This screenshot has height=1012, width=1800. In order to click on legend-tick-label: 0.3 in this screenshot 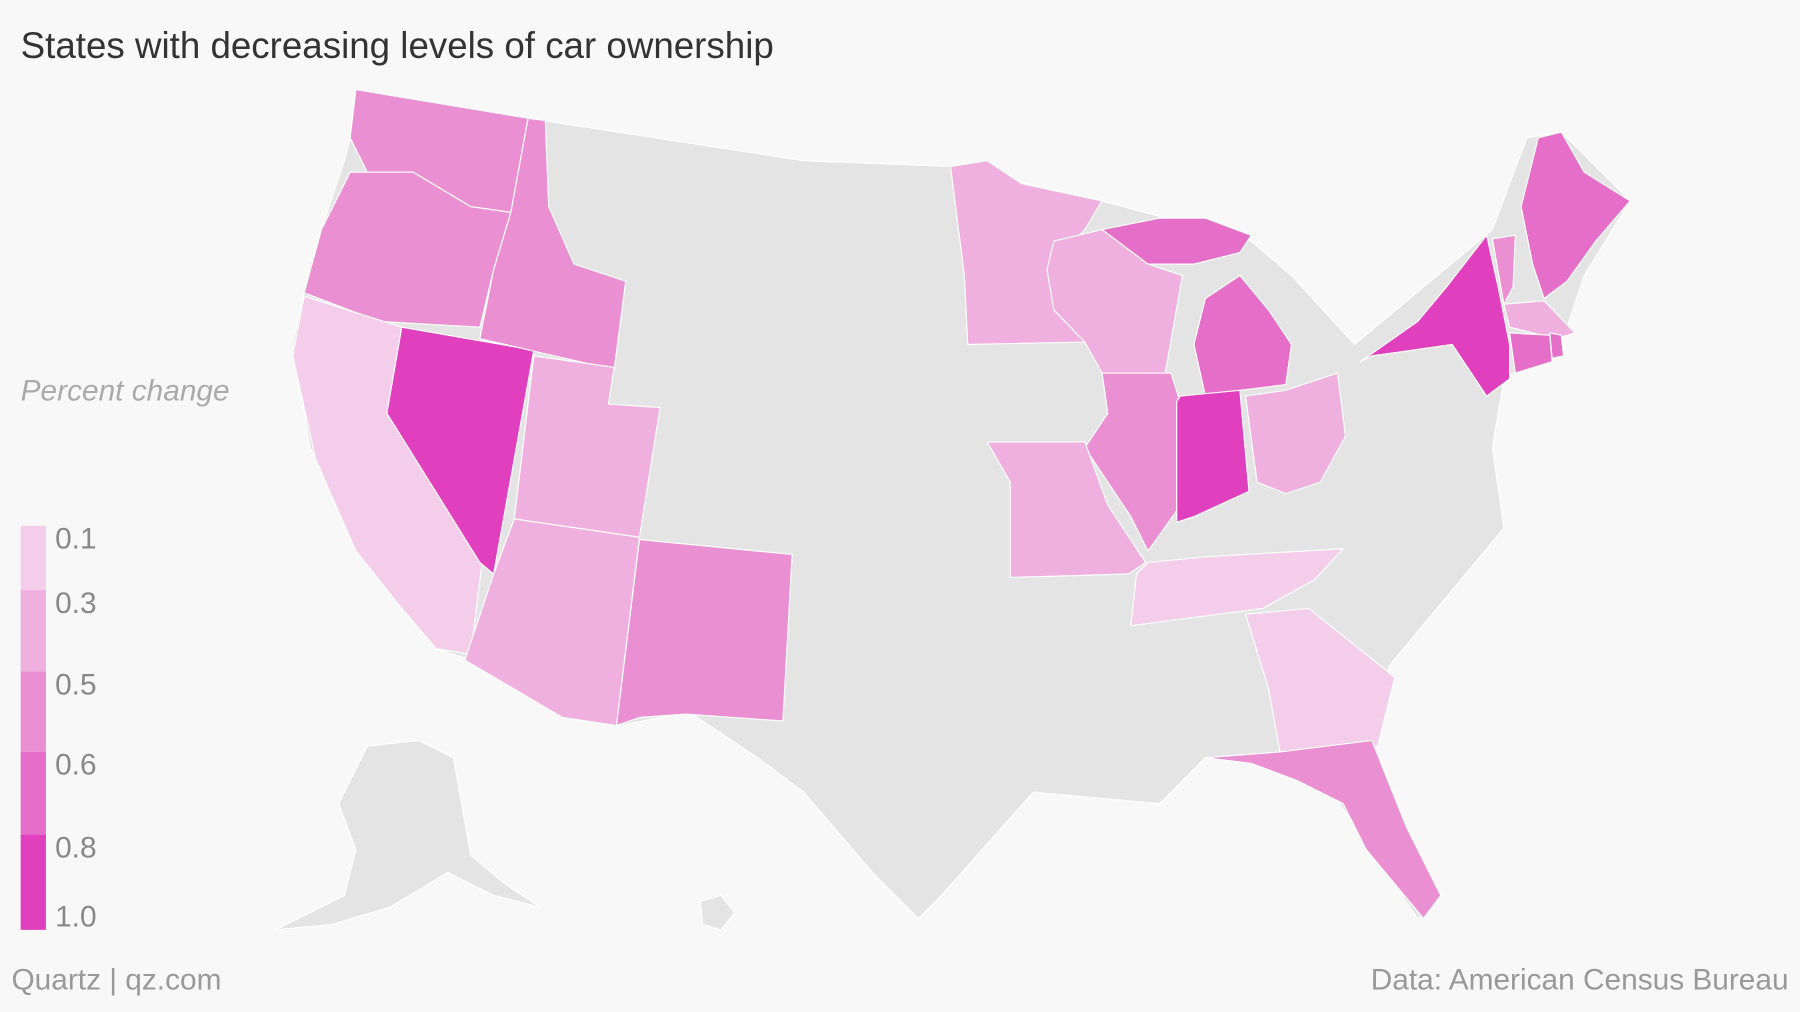, I will do `click(75, 603)`.